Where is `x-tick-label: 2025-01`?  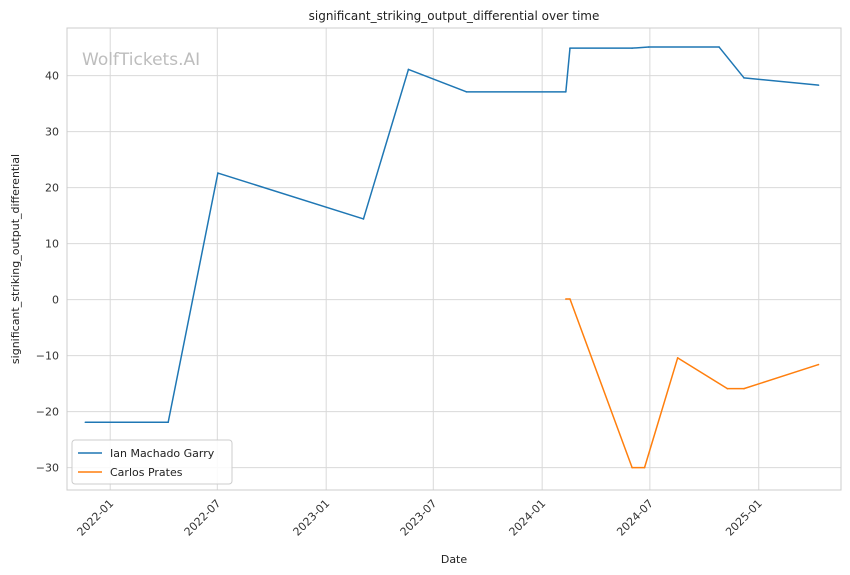
x-tick-label: 2025-01 is located at coordinates (744, 518).